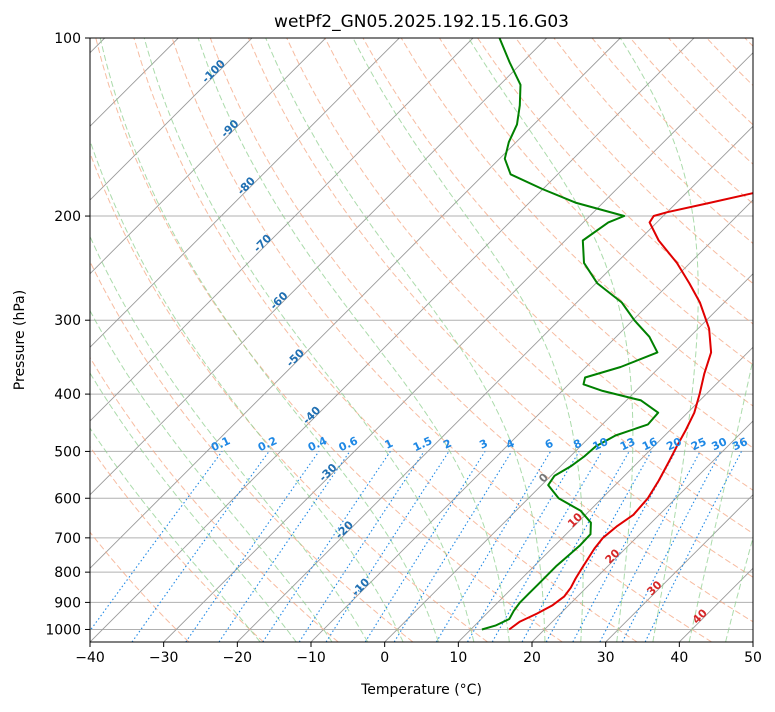  What do you see at coordinates (67, 217) in the screenshot?
I see `y-tick-label: 200` at bounding box center [67, 217].